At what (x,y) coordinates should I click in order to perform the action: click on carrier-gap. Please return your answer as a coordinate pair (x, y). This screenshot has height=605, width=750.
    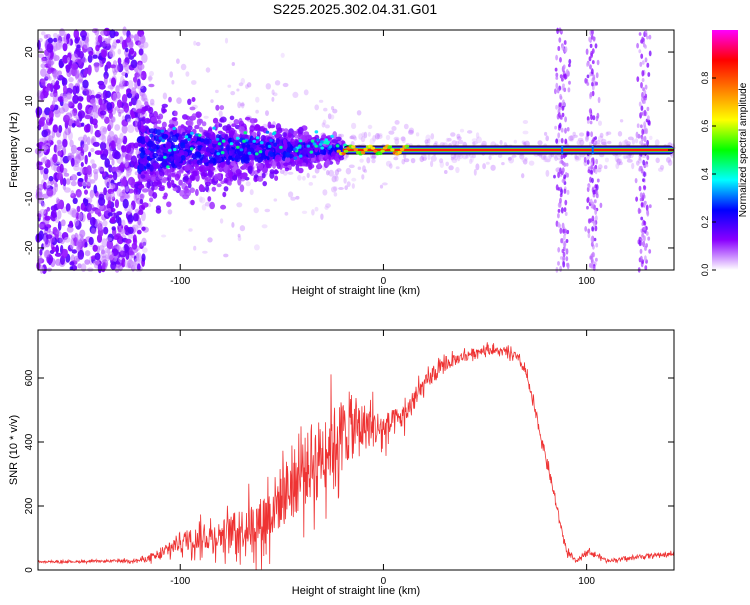
    Looking at the image, I should click on (562, 150).